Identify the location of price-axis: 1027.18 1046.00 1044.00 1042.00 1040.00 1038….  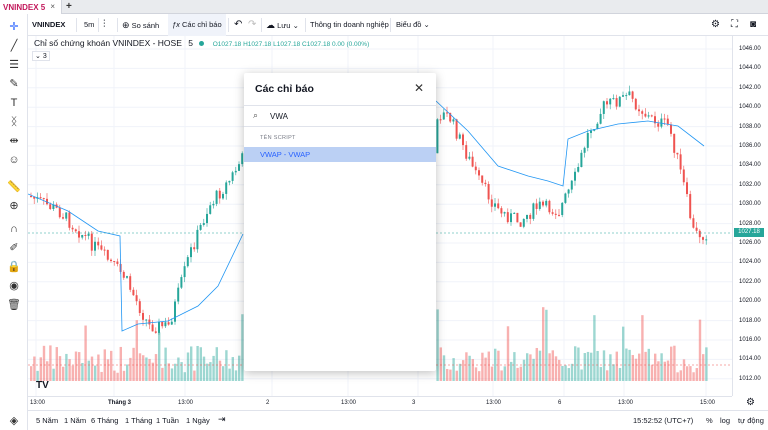
(750, 216).